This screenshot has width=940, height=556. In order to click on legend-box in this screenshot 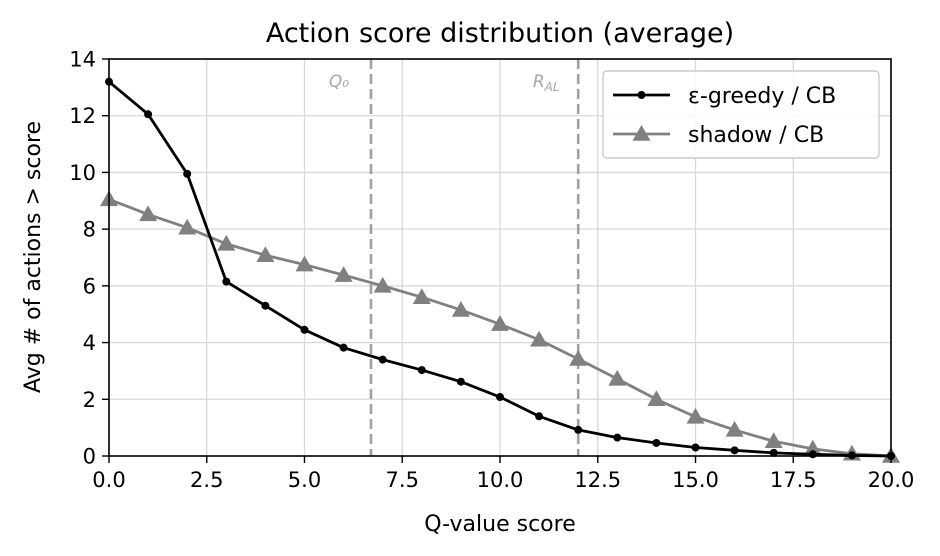, I will do `click(741, 114)`.